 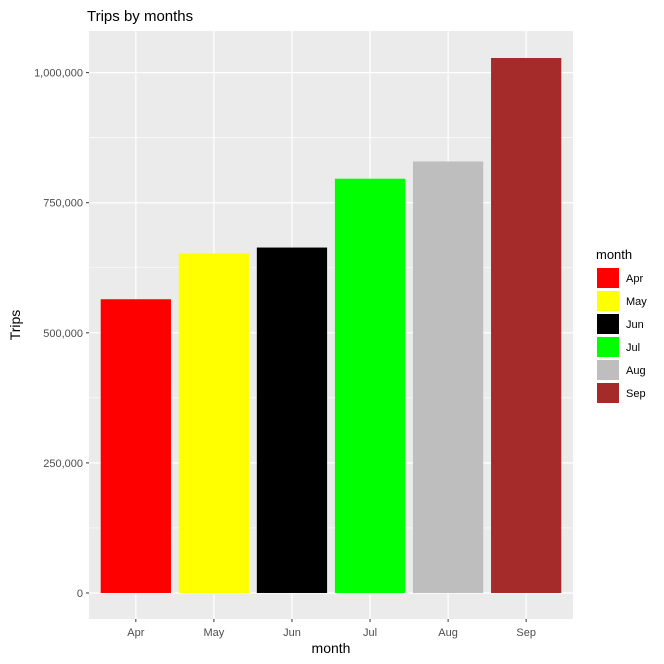 What do you see at coordinates (636, 371) in the screenshot?
I see `legend-label: Aug` at bounding box center [636, 371].